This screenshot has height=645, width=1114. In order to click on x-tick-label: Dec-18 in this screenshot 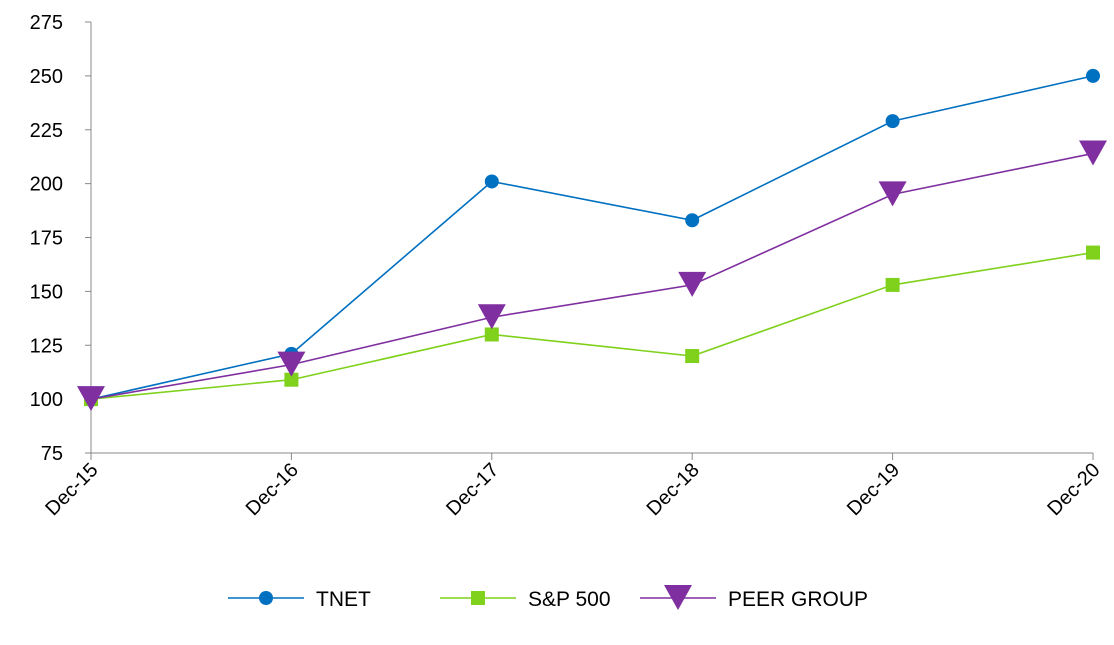, I will do `click(673, 489)`.